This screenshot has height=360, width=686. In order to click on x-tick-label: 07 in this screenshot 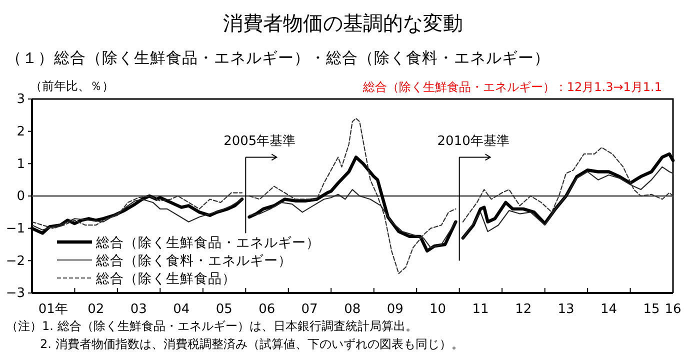, I will do `click(309, 309)`.